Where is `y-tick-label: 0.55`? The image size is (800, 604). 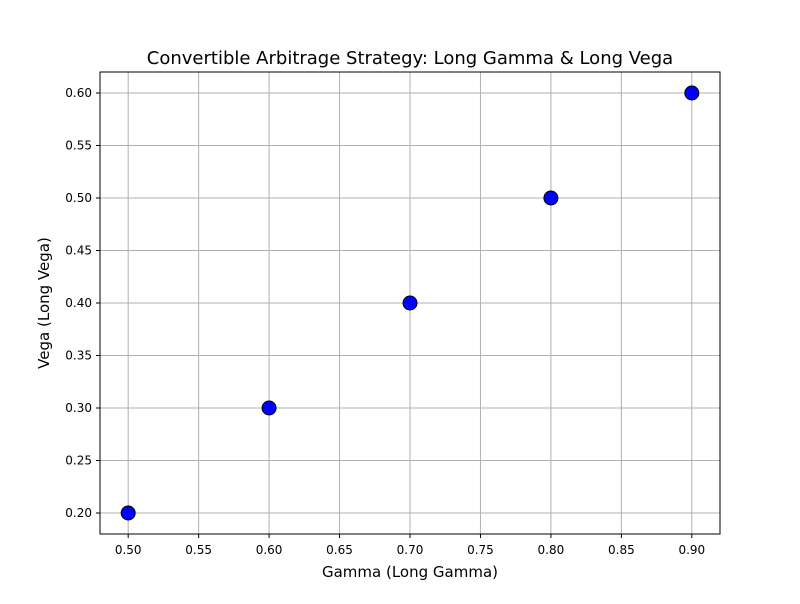 y-tick-label: 0.55 is located at coordinates (78, 146).